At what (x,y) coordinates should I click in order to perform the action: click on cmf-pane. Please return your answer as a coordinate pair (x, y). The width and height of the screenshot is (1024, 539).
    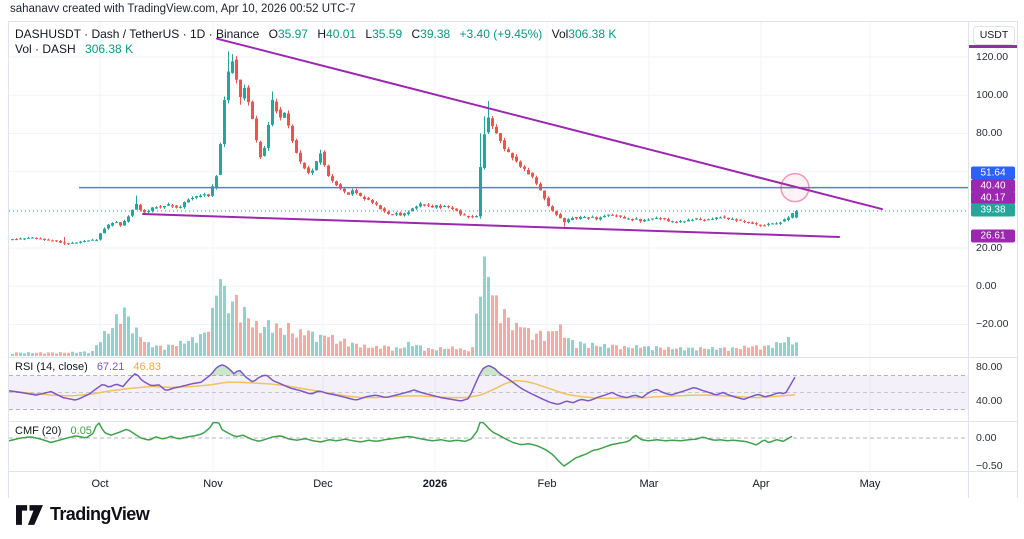
    Looking at the image, I should click on (488, 444).